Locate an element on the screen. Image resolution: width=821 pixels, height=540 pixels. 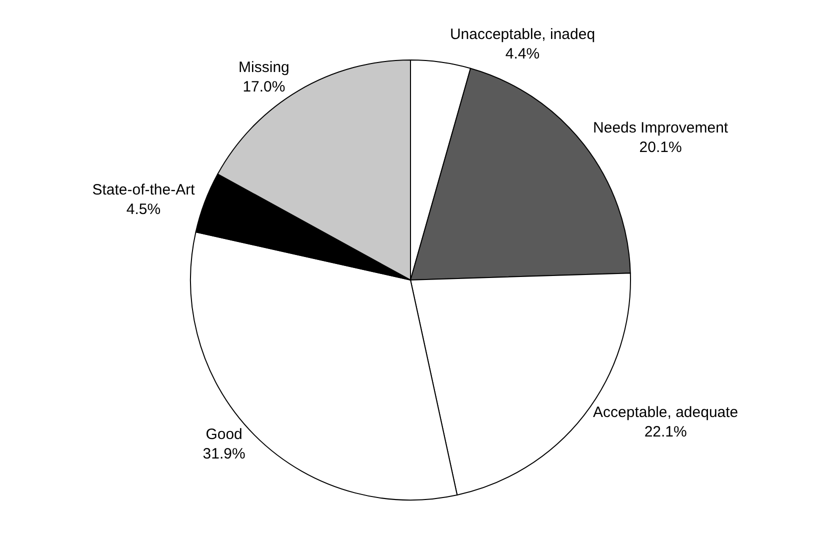
slice-label: Missing is located at coordinates (264, 67).